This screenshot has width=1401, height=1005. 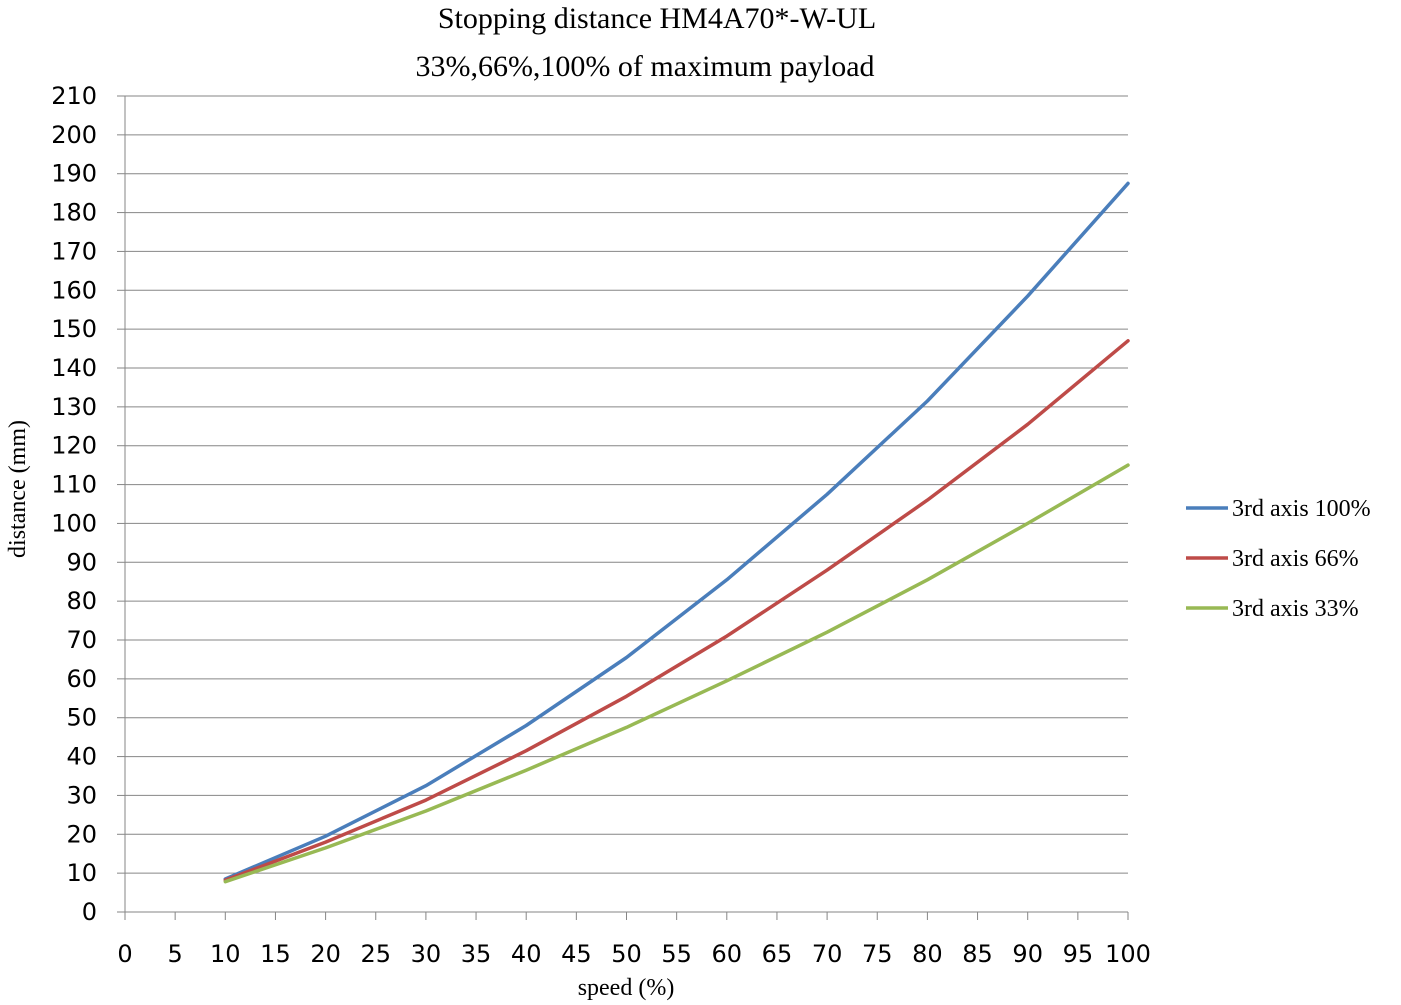 What do you see at coordinates (927, 954) in the screenshot?
I see `x-tick-label: 80` at bounding box center [927, 954].